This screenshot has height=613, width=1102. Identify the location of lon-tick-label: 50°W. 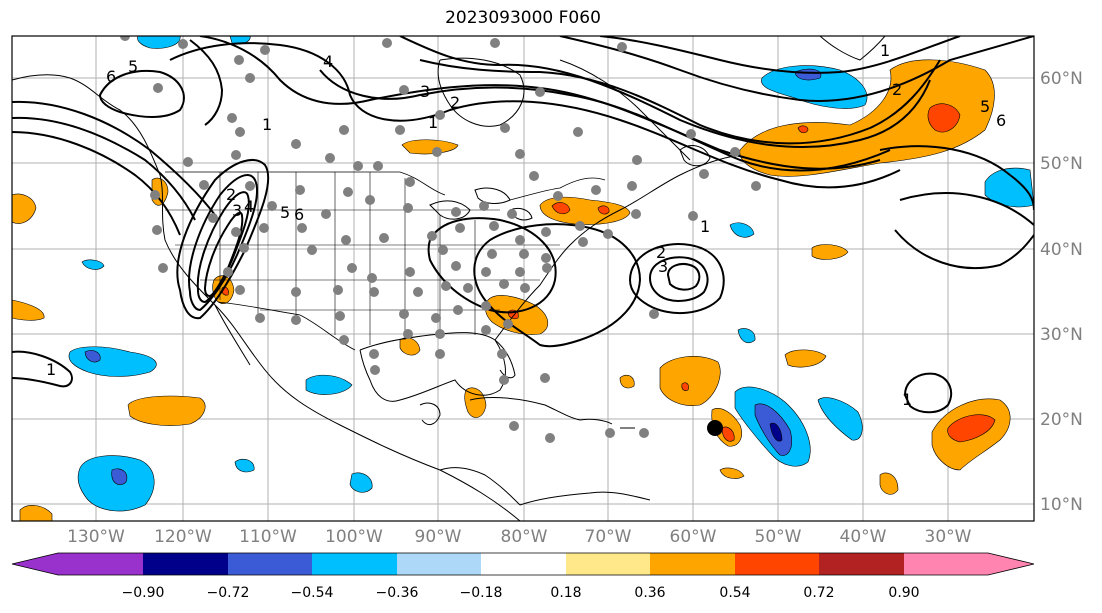
(778, 537).